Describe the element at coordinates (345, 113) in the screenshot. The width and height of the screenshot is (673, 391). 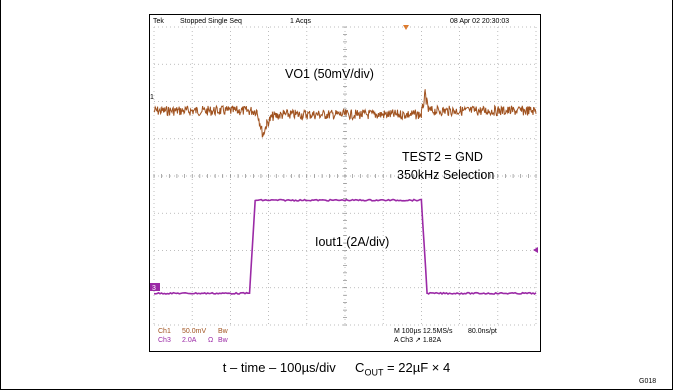
I see `vo1-trace` at that location.